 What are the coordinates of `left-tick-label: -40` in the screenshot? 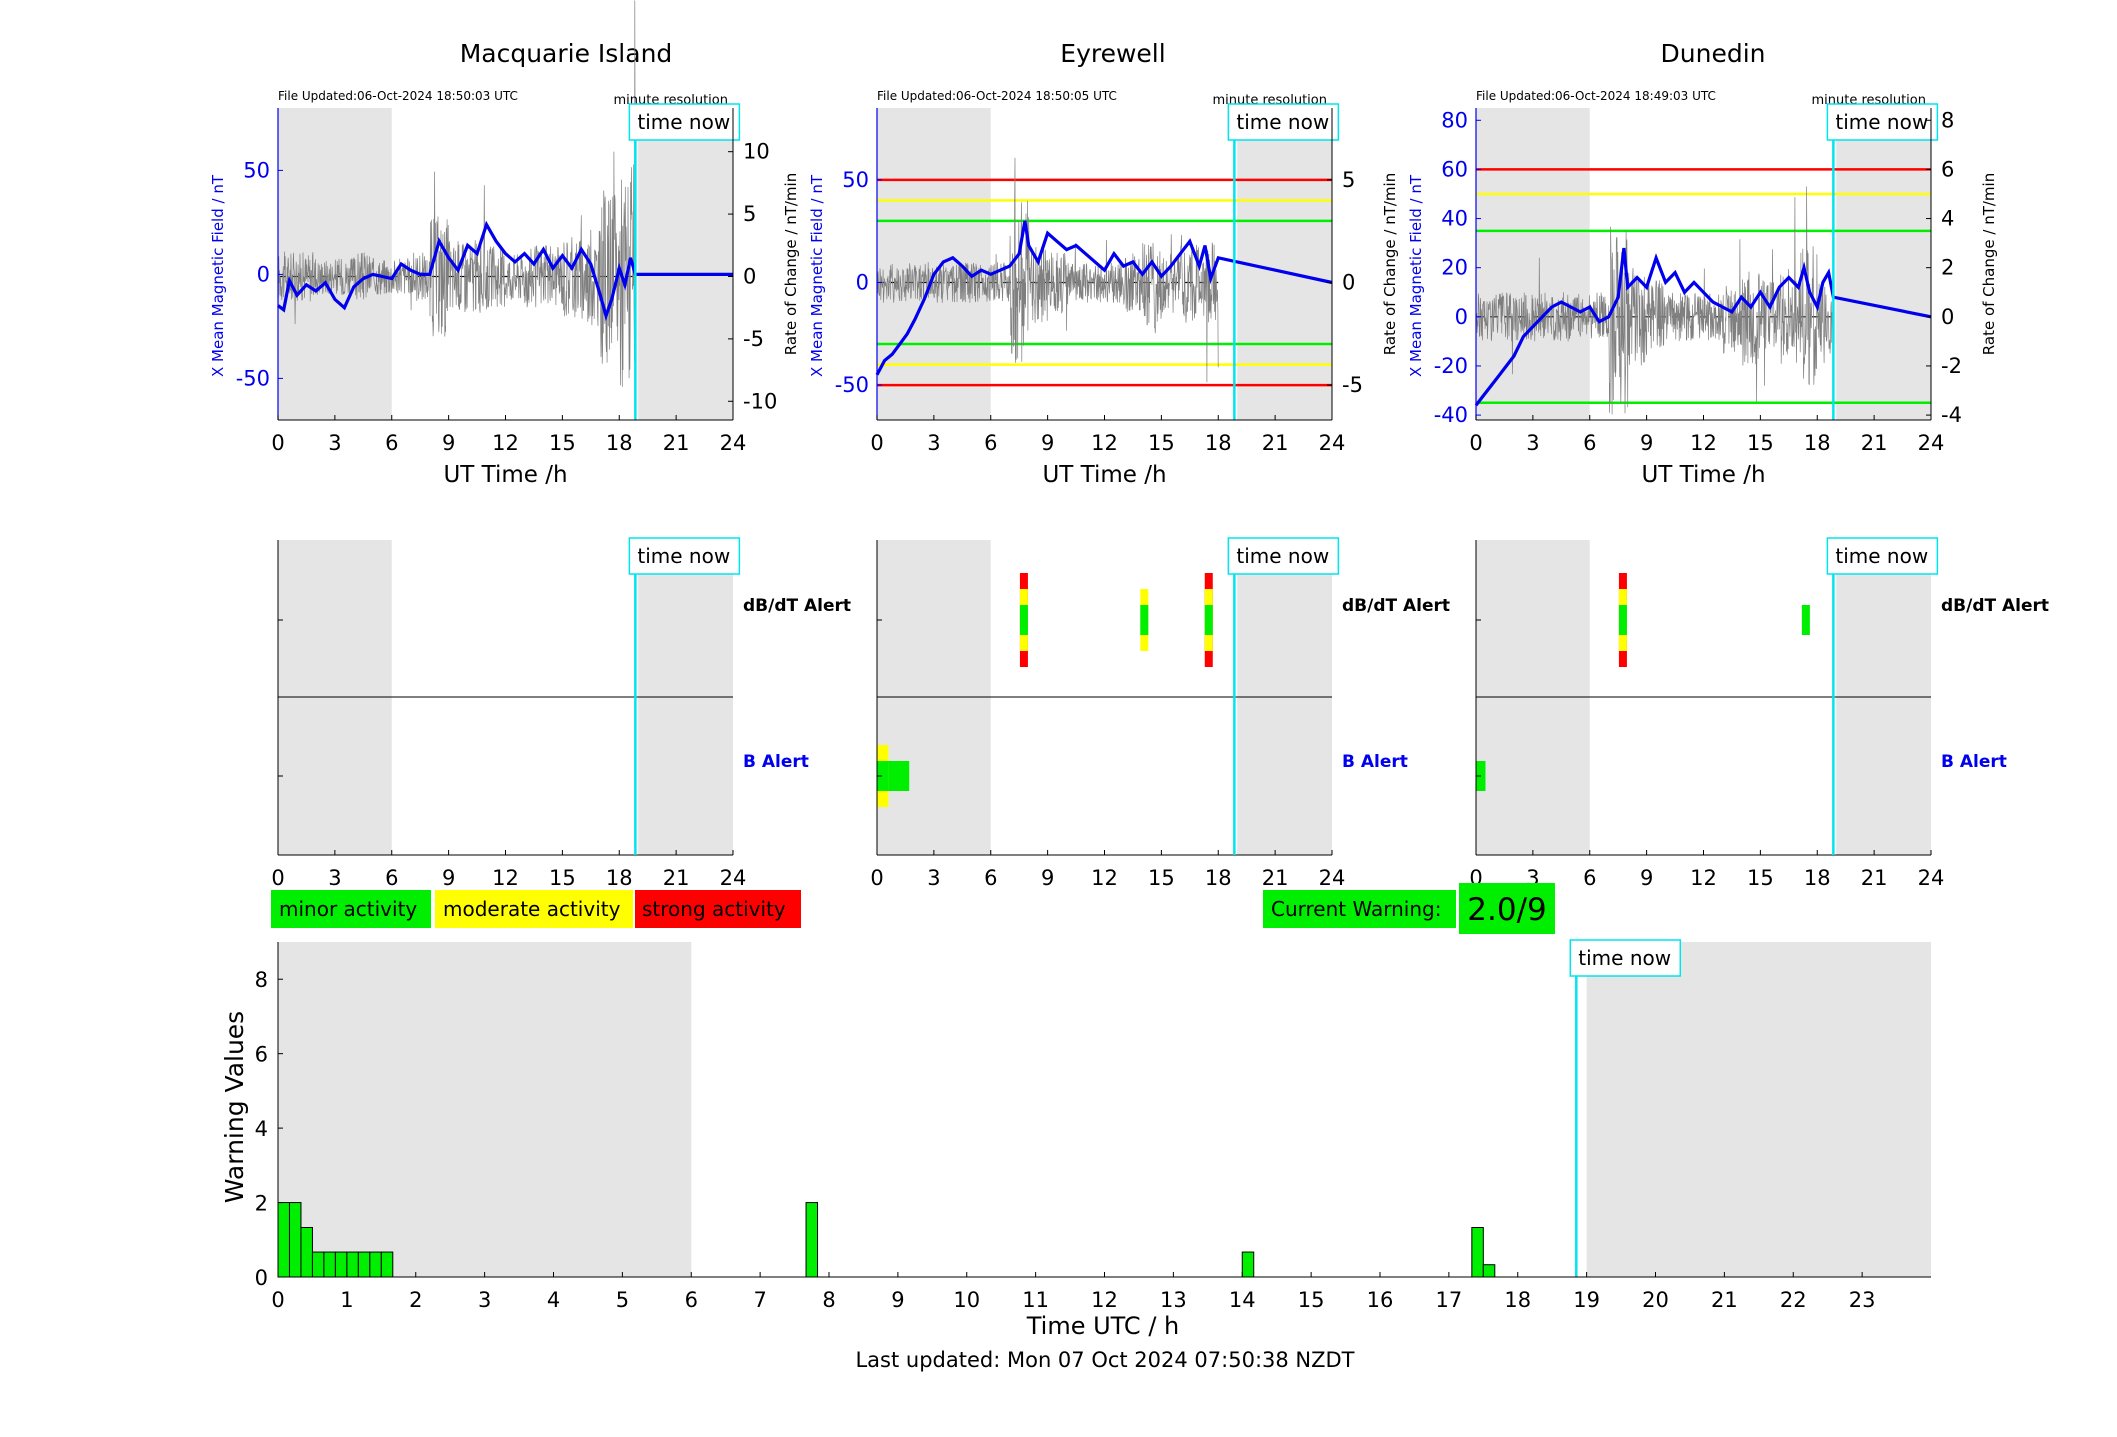 It's located at (1451, 415).